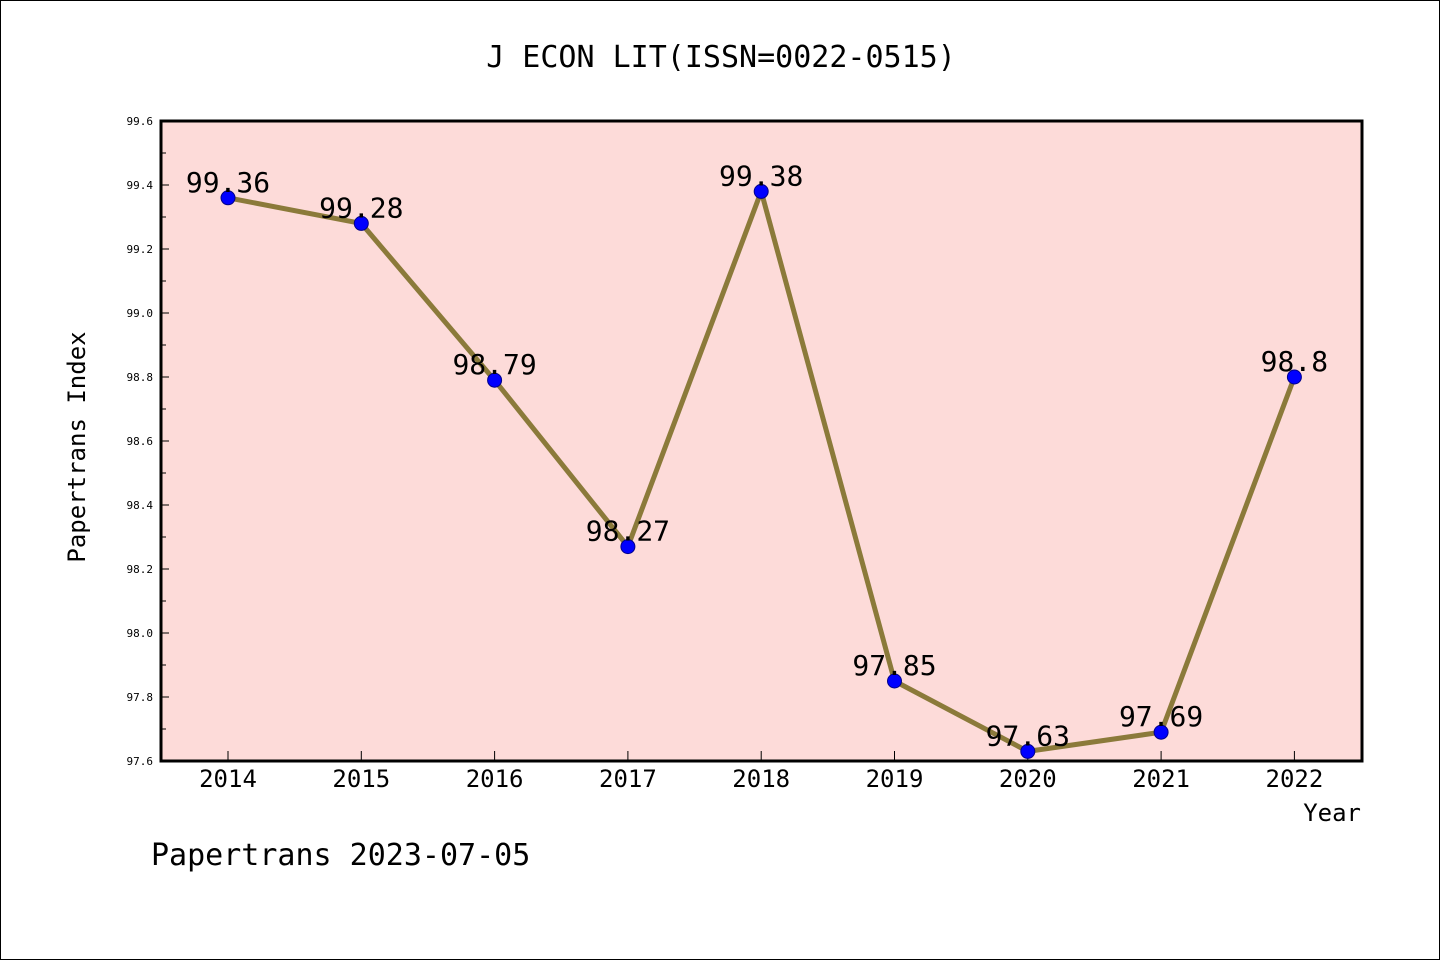 This screenshot has height=961, width=1440. Describe the element at coordinates (628, 531) in the screenshot. I see `data-label: 98.27` at that location.